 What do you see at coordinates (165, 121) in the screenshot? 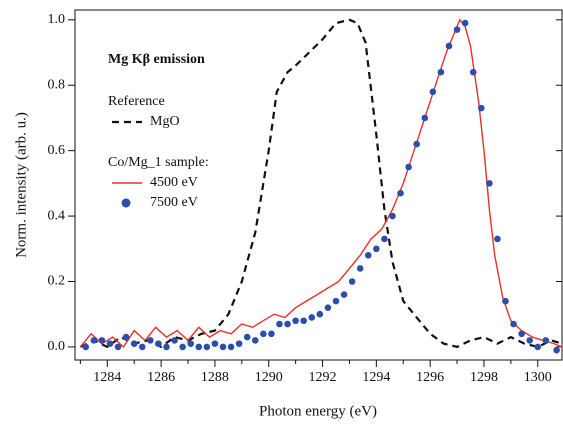
I see `legend-label: MgO` at bounding box center [165, 121].